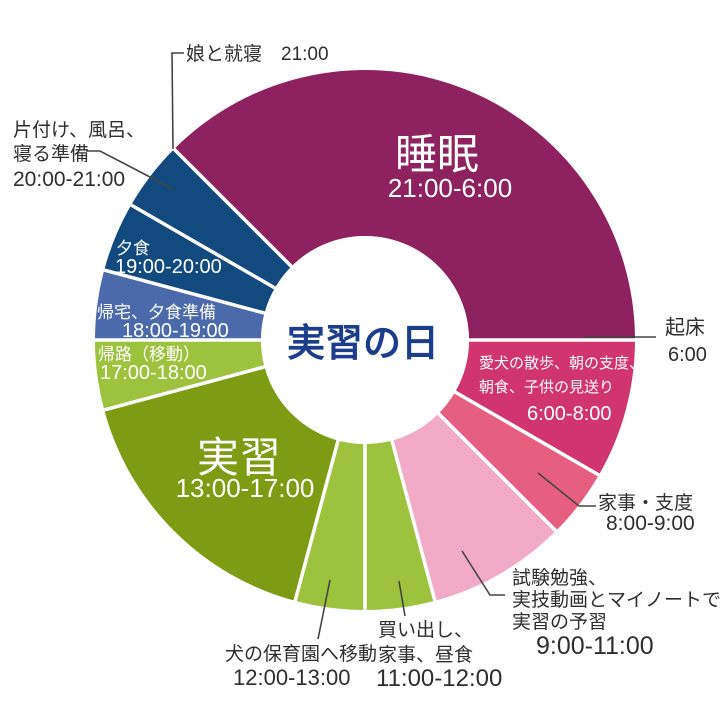 The image size is (720, 720). I want to click on label-exam-study-1: 試験勉強、, so click(559, 578).